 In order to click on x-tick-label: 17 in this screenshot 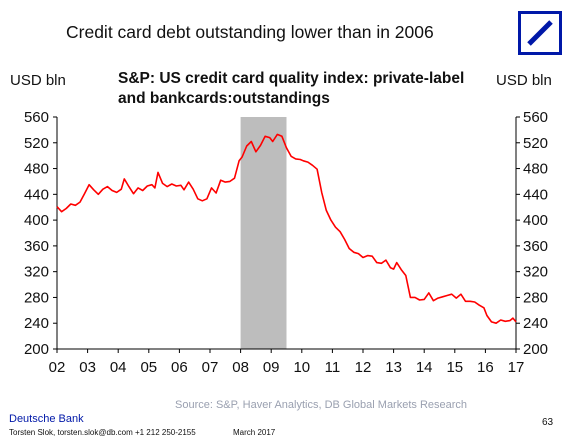, I will do `click(516, 367)`.